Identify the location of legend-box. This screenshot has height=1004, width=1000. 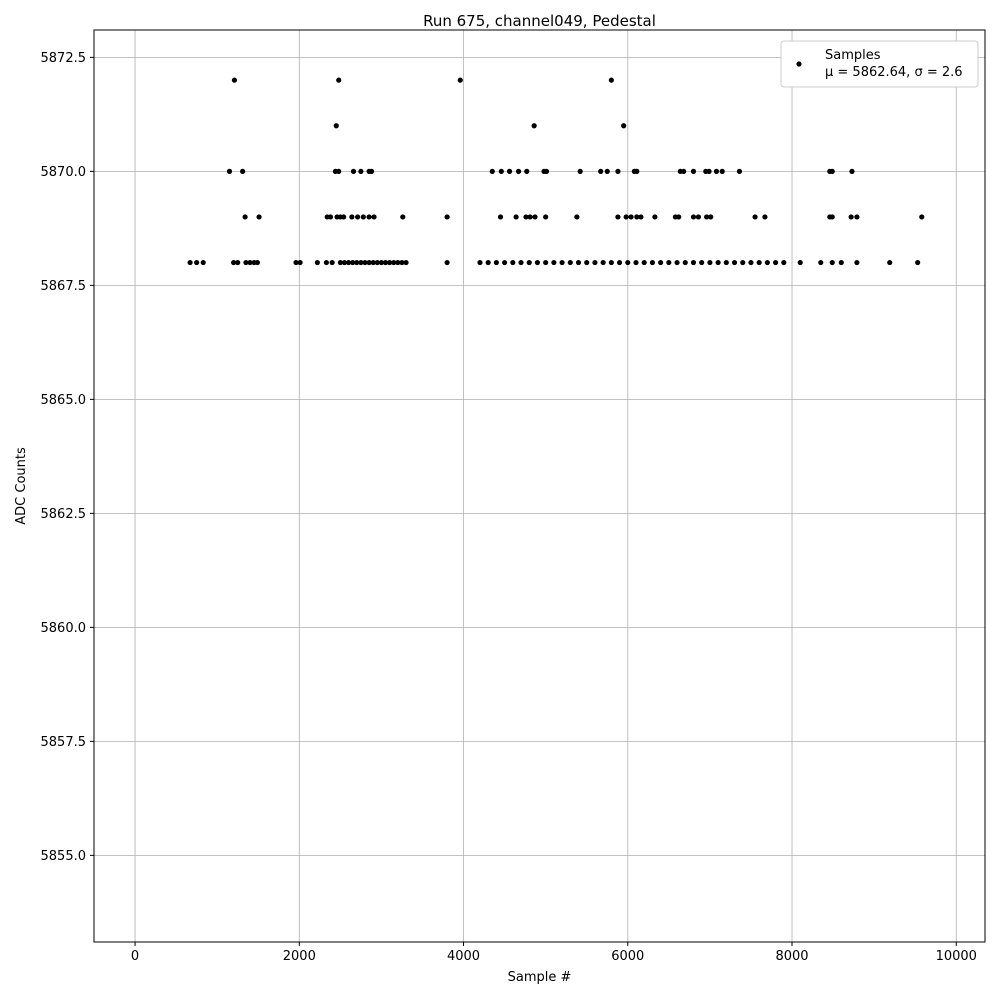
(879, 64).